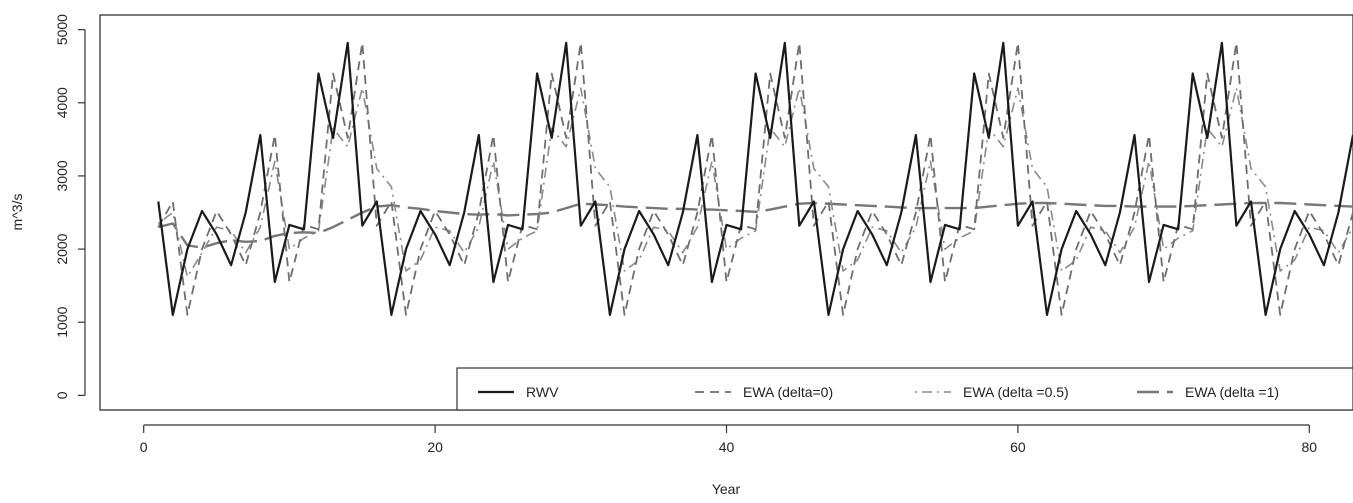 Image resolution: width=1353 pixels, height=503 pixels. I want to click on x-axis: 0 20 40 60 80, so click(729, 439).